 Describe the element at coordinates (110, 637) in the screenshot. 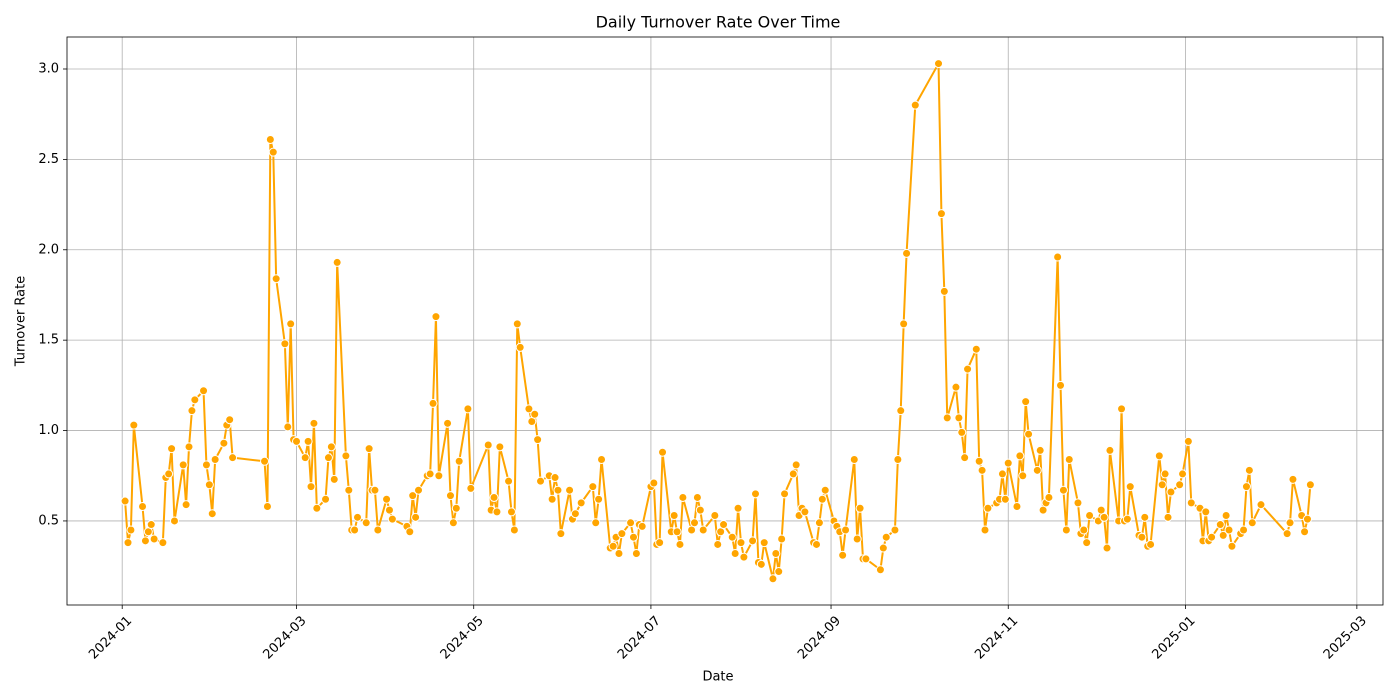

I see `x-tick-label: 2024-01` at that location.